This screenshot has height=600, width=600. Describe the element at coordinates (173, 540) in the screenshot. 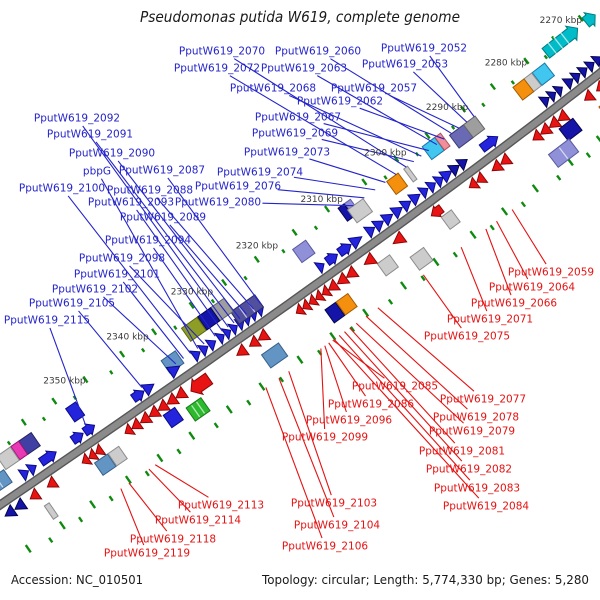

I see `gene-label: PputW619_2118` at that location.